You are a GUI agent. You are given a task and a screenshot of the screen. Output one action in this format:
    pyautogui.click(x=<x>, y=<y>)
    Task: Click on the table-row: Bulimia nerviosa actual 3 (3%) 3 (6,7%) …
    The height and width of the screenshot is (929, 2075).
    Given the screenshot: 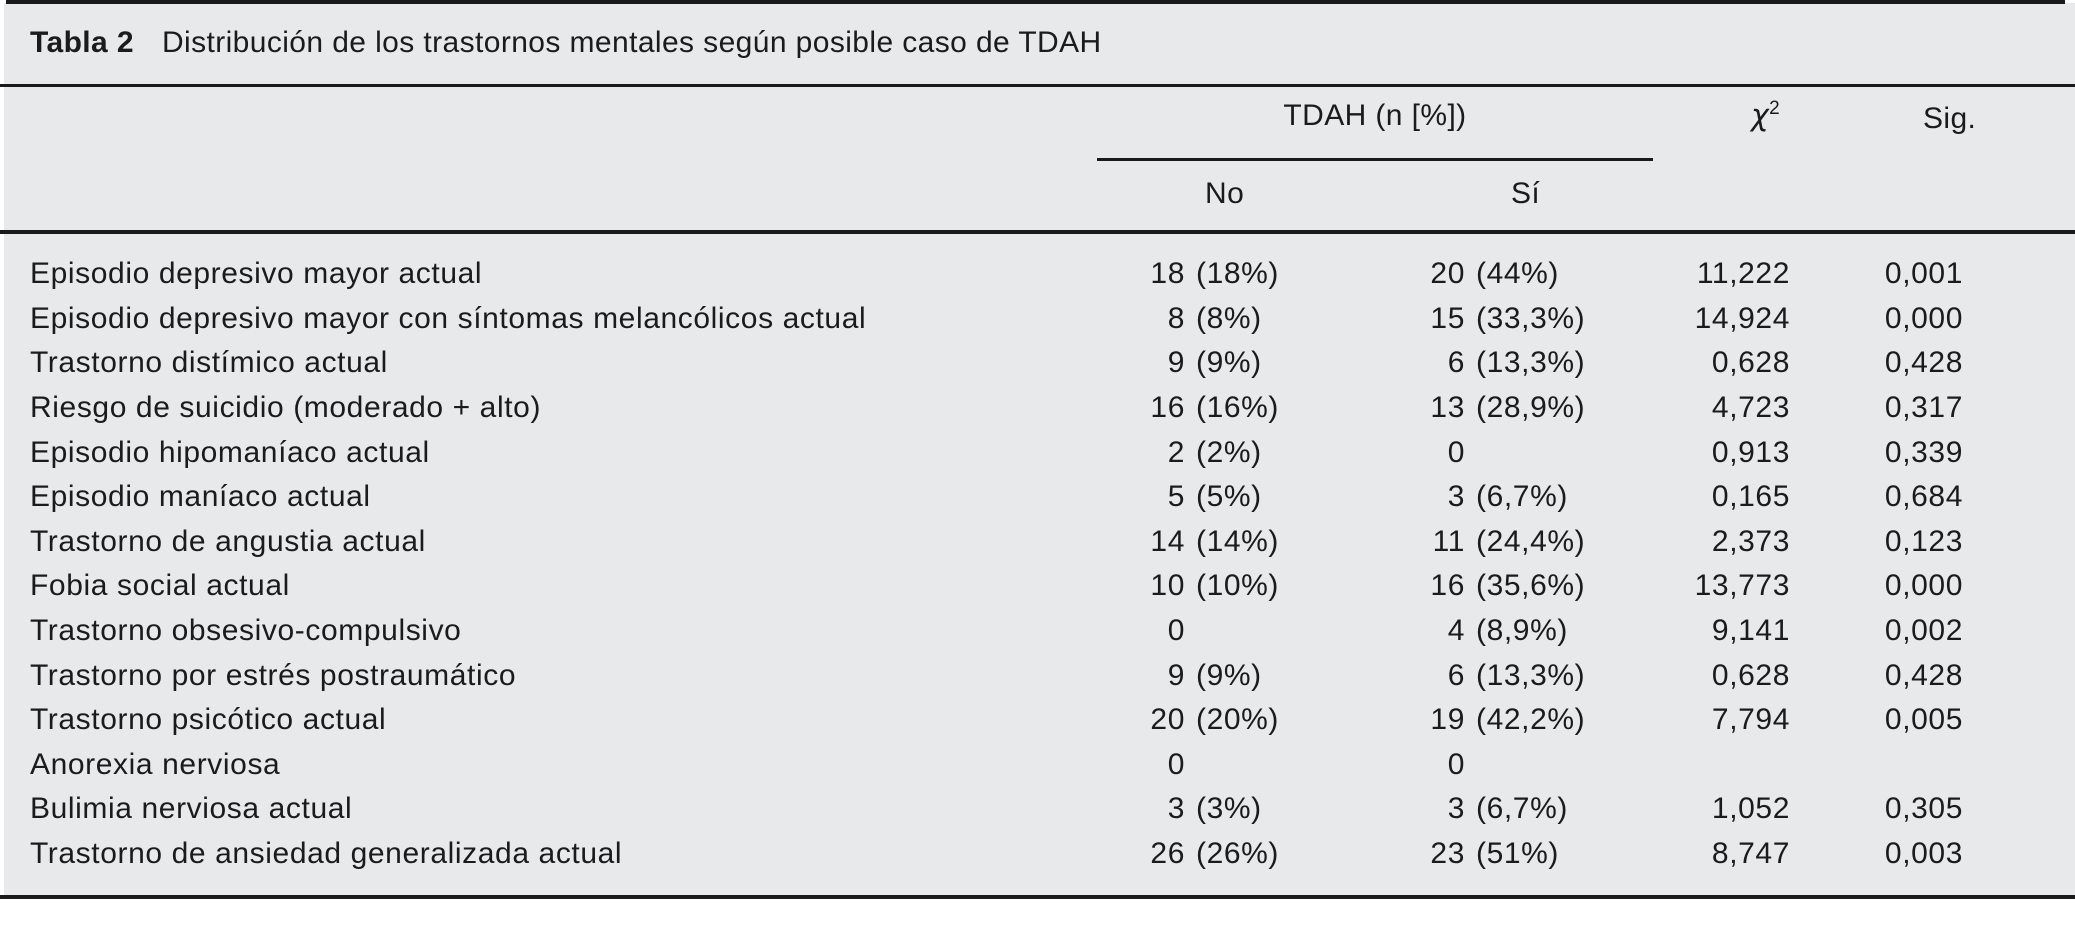 What is the action you would take?
    pyautogui.click(x=1037, y=809)
    